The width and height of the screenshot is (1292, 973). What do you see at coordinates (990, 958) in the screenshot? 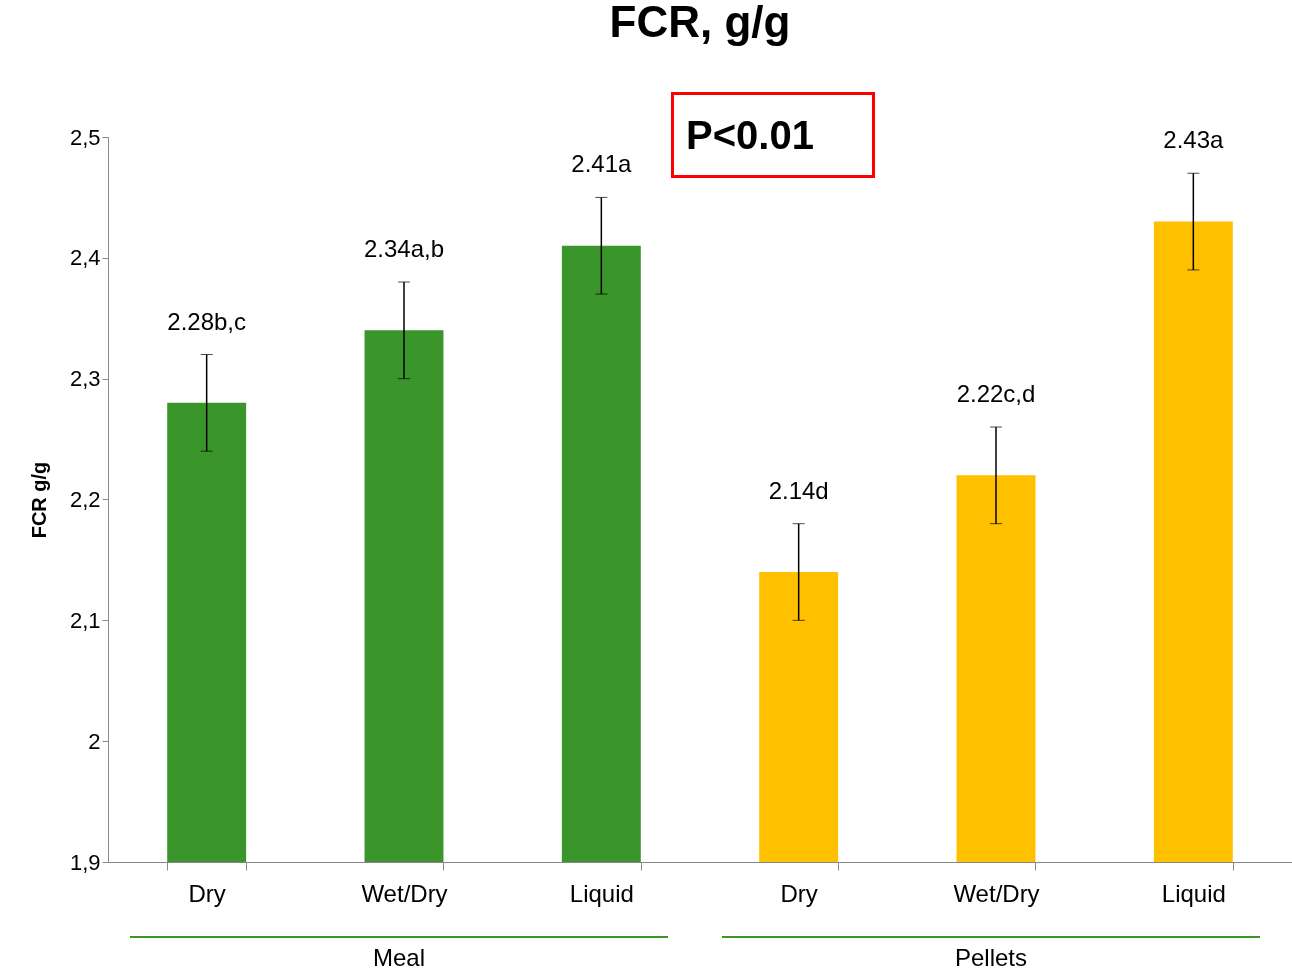
I see `text: Pellets` at bounding box center [990, 958].